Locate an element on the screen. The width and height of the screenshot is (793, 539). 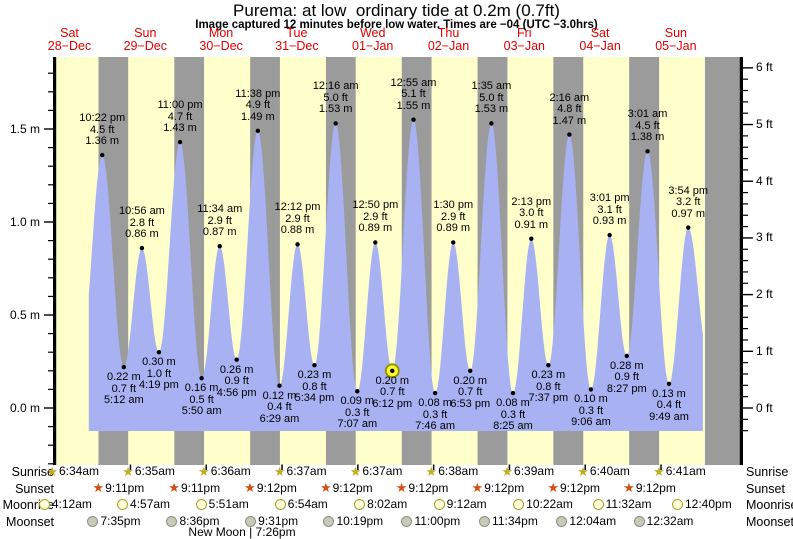
astro-time: 6:36am is located at coordinates (230, 471).